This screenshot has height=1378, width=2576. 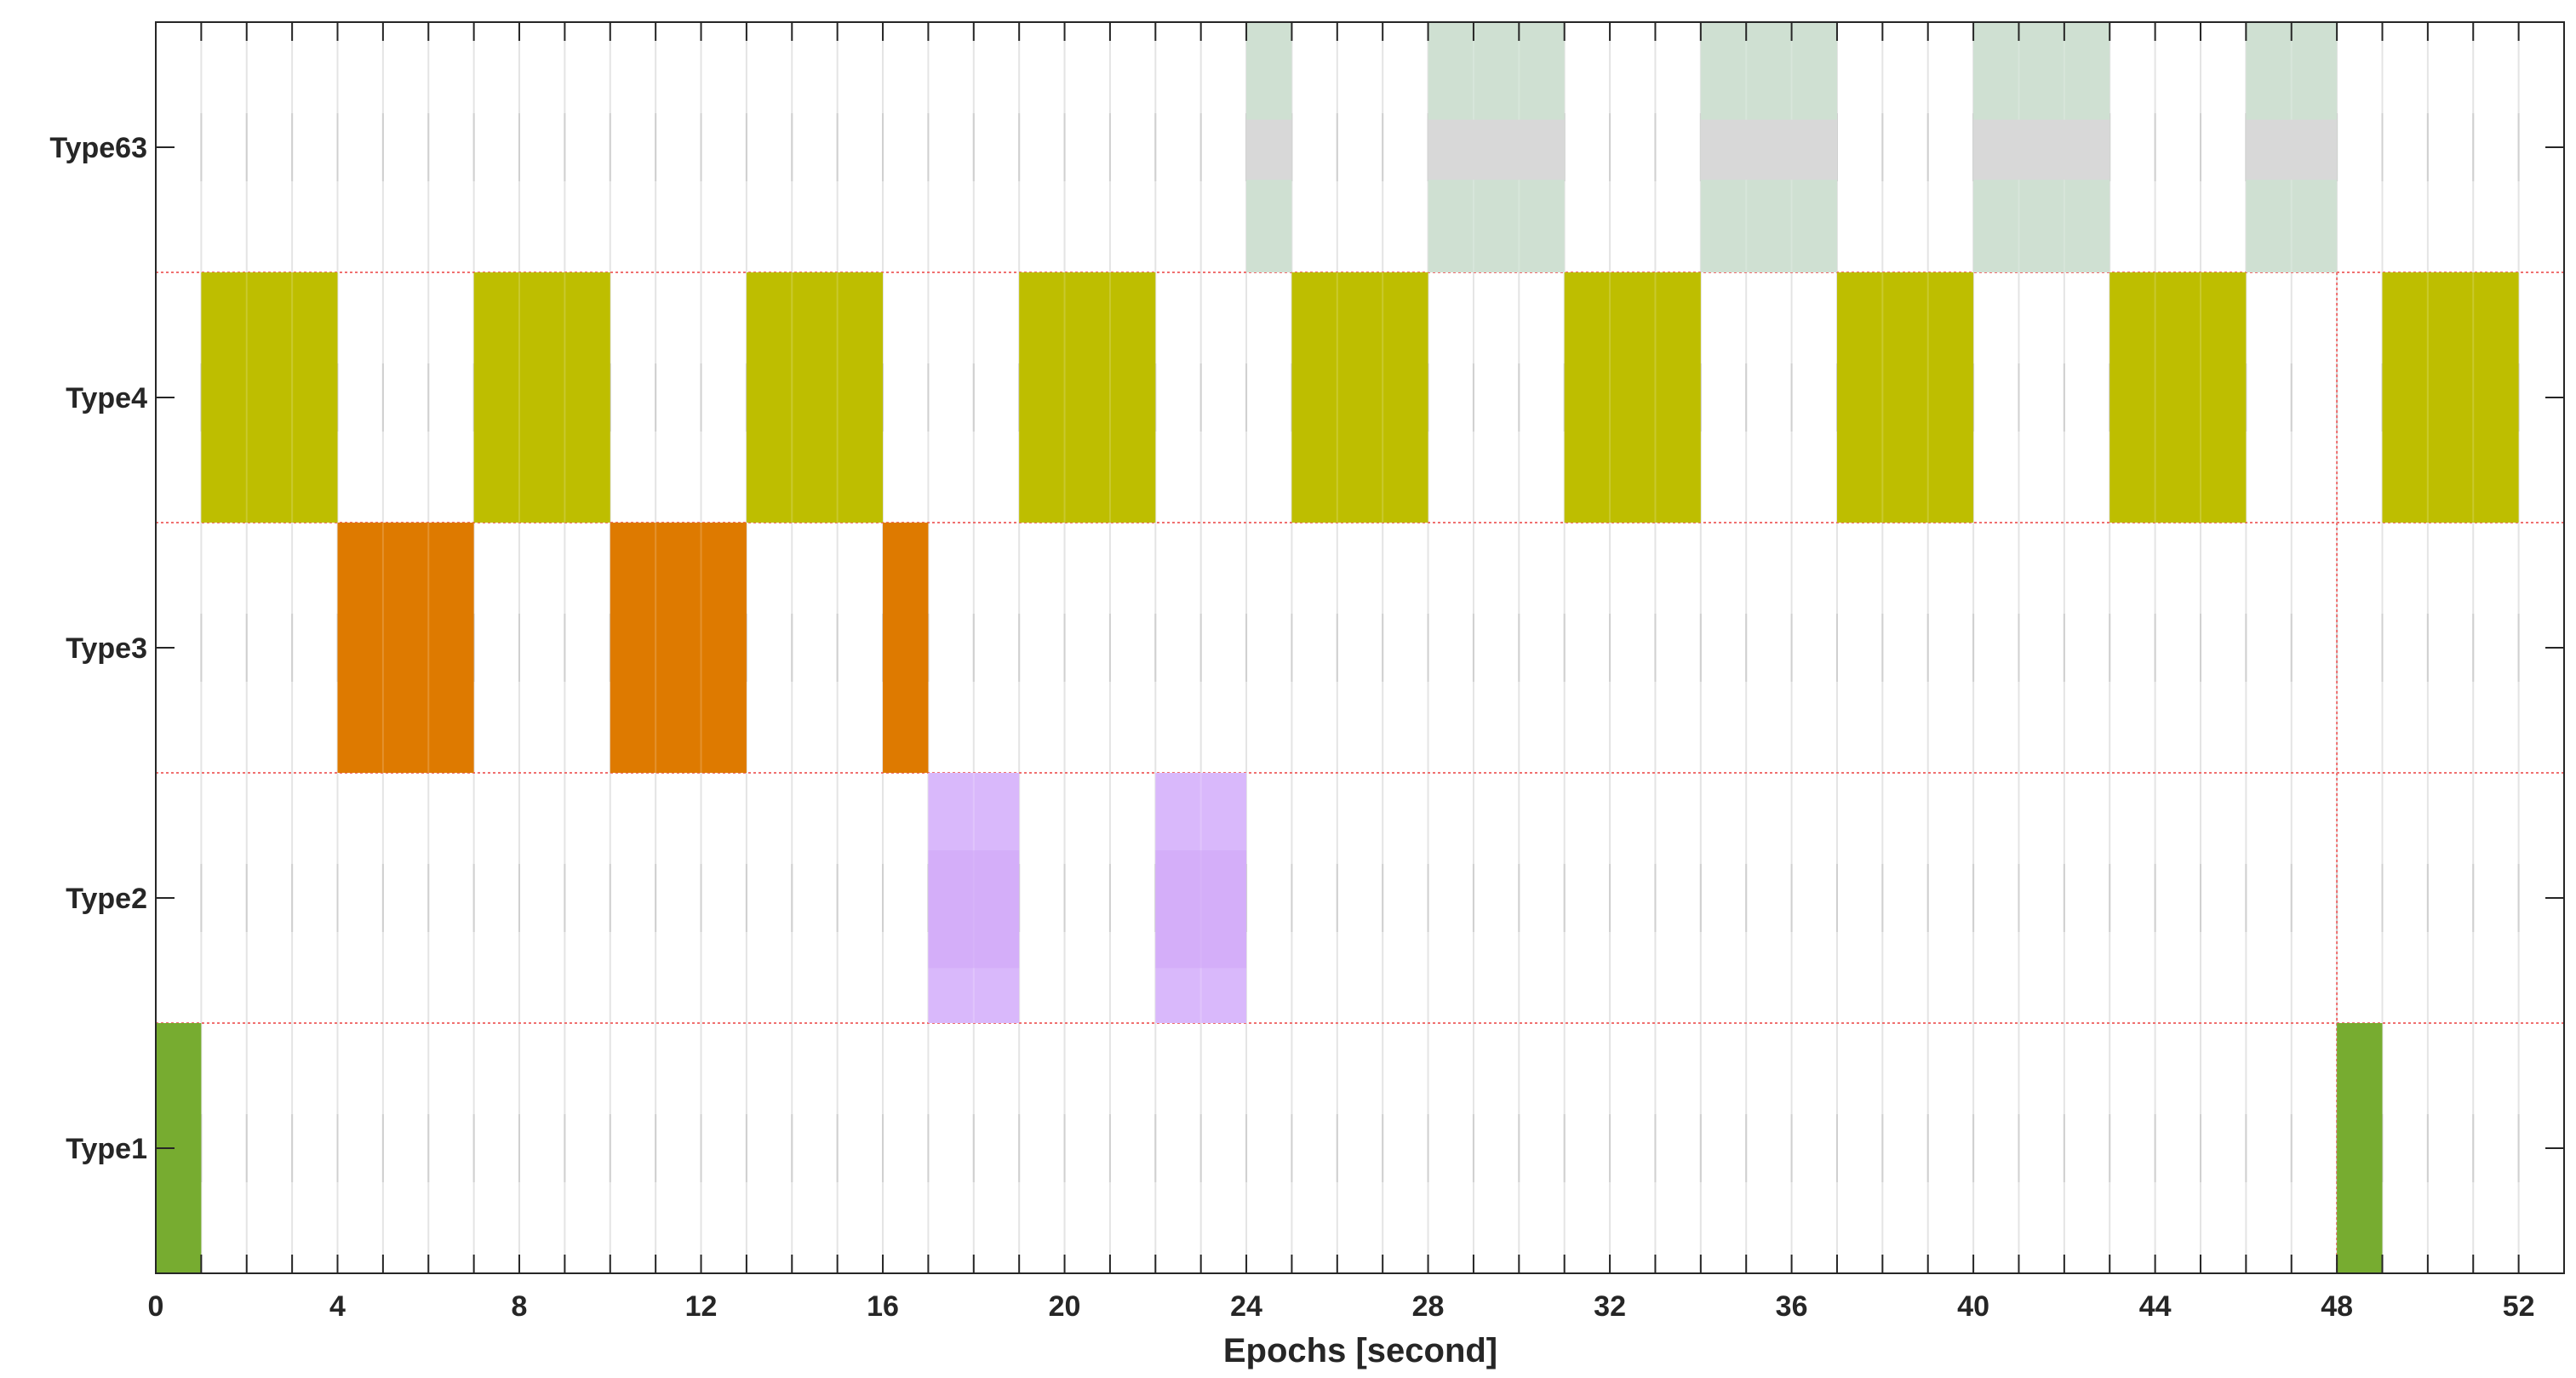 What do you see at coordinates (1610, 1306) in the screenshot?
I see `x-tick-label: 32` at bounding box center [1610, 1306].